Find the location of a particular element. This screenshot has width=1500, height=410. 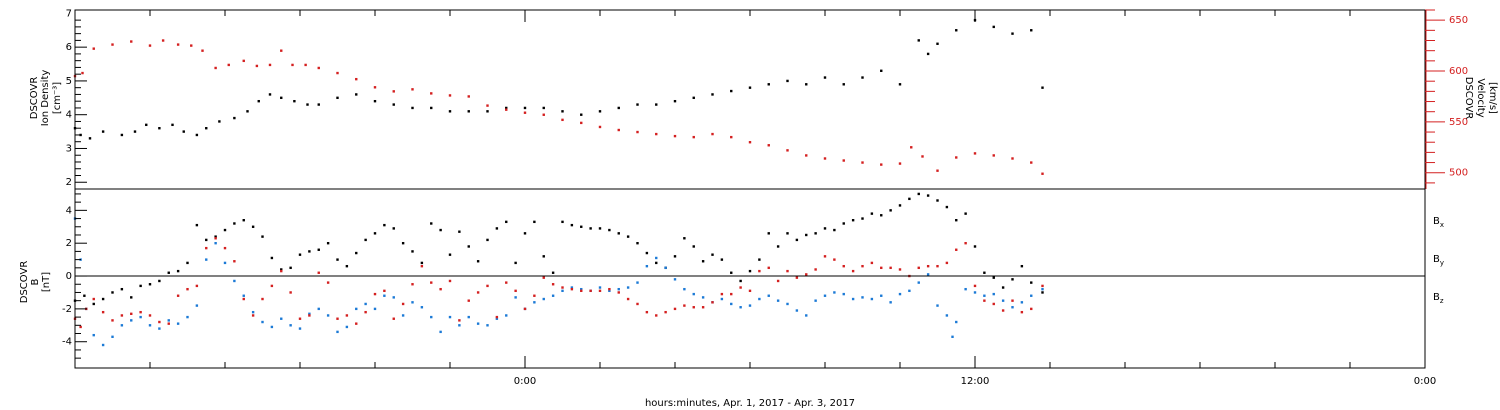

velocity-axis-label-line2: Velocity is located at coordinates (1480, 97).